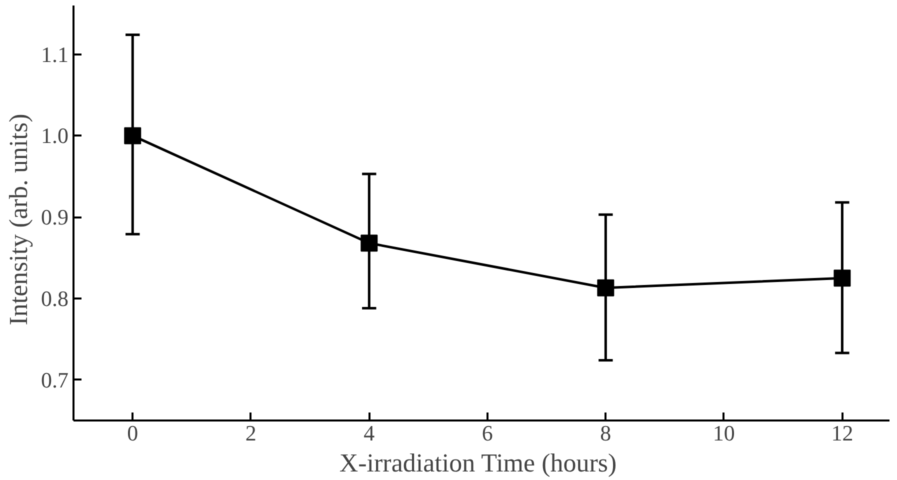  What do you see at coordinates (723, 433) in the screenshot?
I see `x-tick-label: 10` at bounding box center [723, 433].